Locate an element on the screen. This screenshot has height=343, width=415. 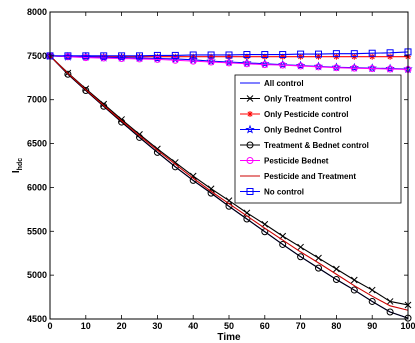
legend-label: Only Treatment control is located at coordinates (308, 99).